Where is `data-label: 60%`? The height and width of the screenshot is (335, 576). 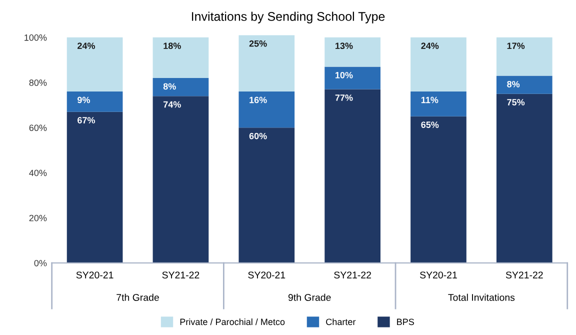 data-label: 60% is located at coordinates (258, 136).